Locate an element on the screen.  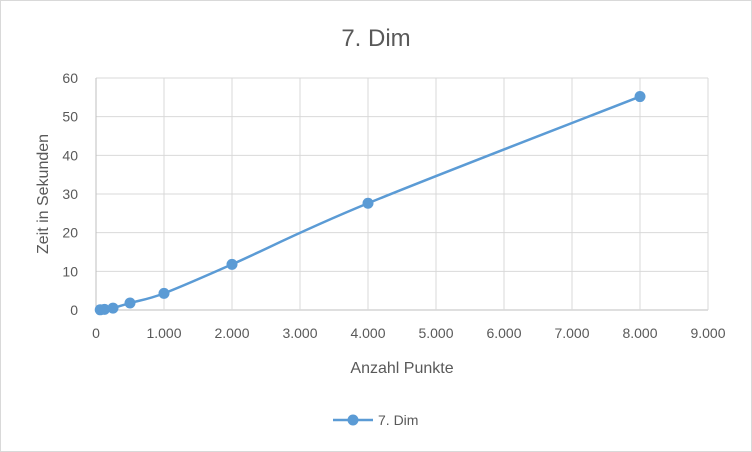
x-tick-label: 5.000 is located at coordinates (435, 333).